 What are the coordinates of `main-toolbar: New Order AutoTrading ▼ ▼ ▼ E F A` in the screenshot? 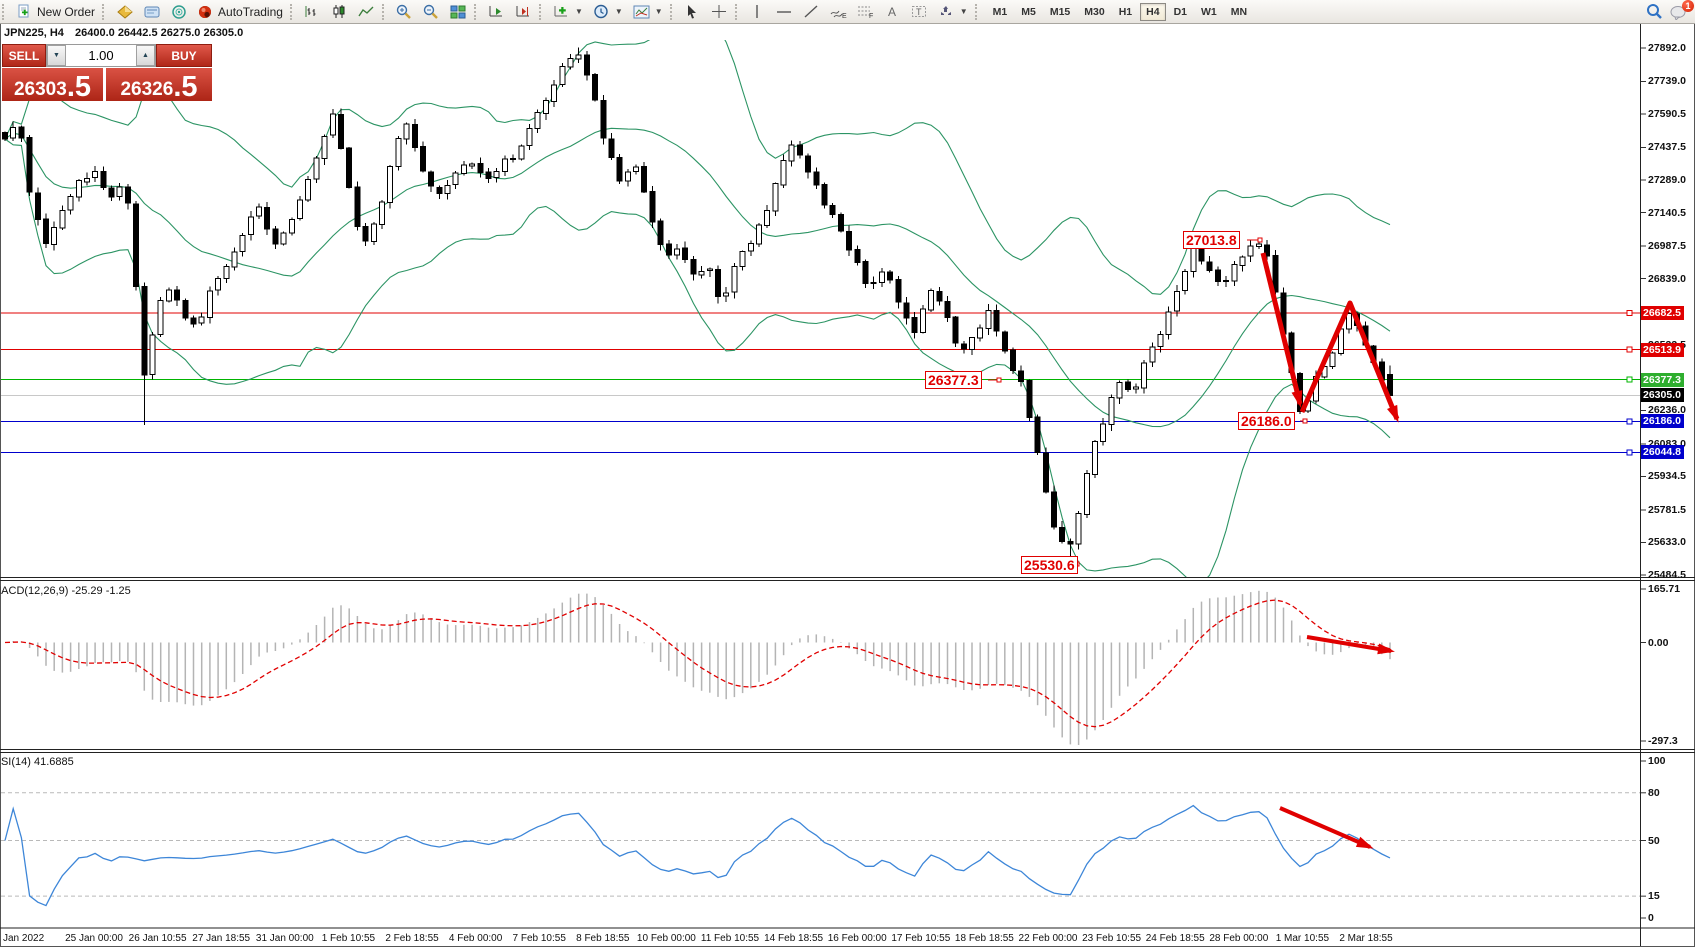 It's located at (847, 12).